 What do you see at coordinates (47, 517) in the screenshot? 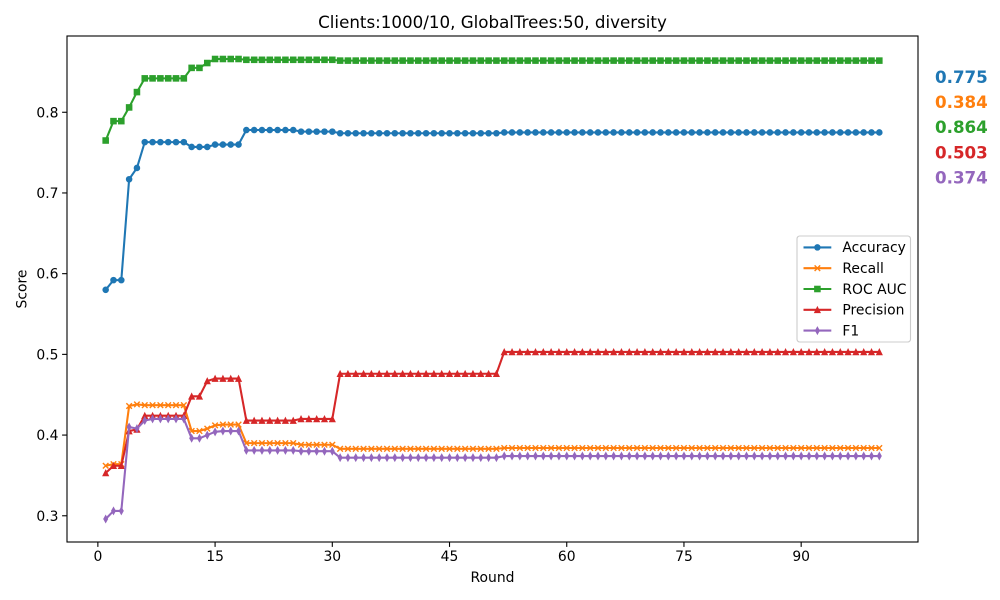
I see `y-tick-label: 0.3` at bounding box center [47, 517].